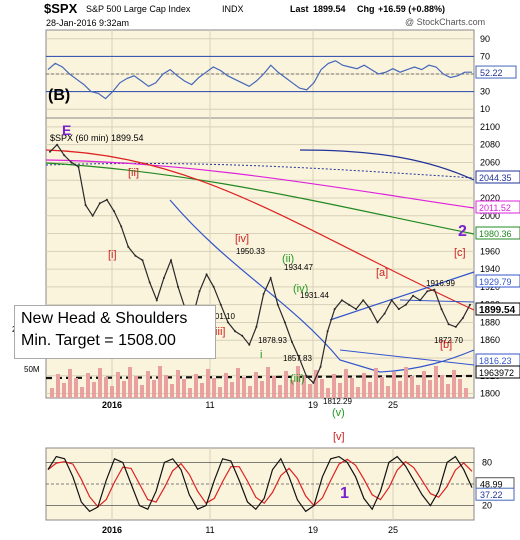 The image size is (520, 540). What do you see at coordinates (112, 530) in the screenshot?
I see `x-axis-label: 2016` at bounding box center [112, 530].